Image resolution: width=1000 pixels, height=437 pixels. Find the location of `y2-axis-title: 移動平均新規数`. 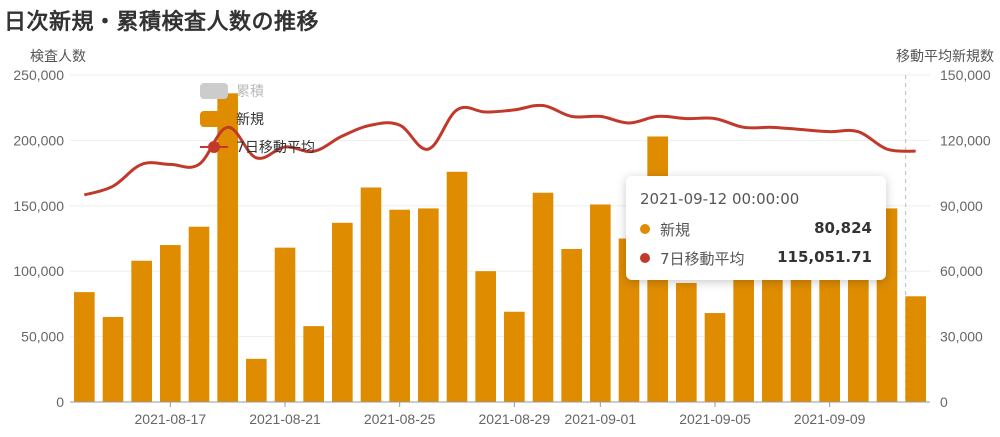

y2-axis-title: 移動平均新規数 is located at coordinates (945, 57).